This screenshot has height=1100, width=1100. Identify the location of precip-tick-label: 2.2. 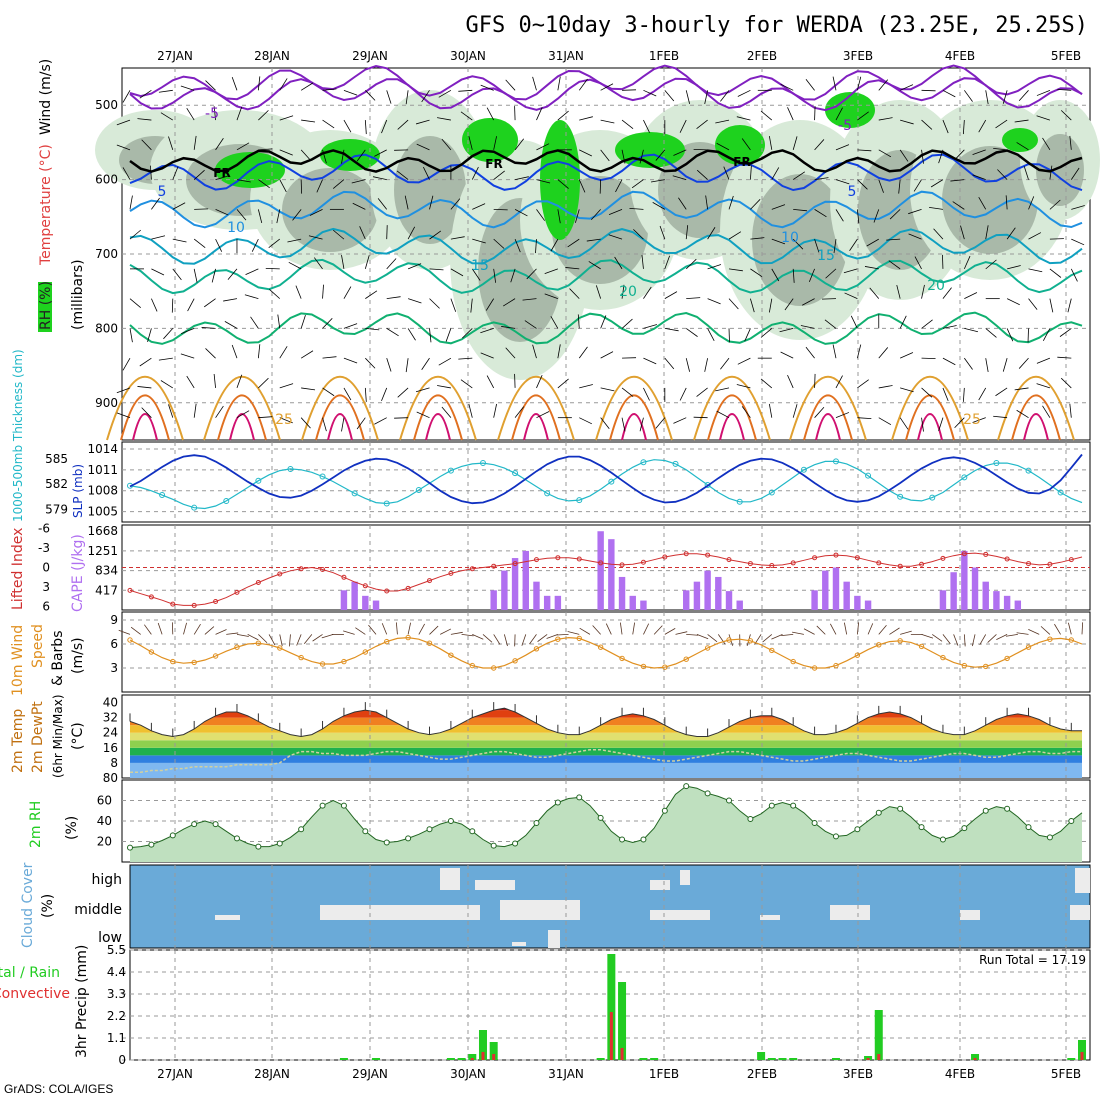
(116, 1016).